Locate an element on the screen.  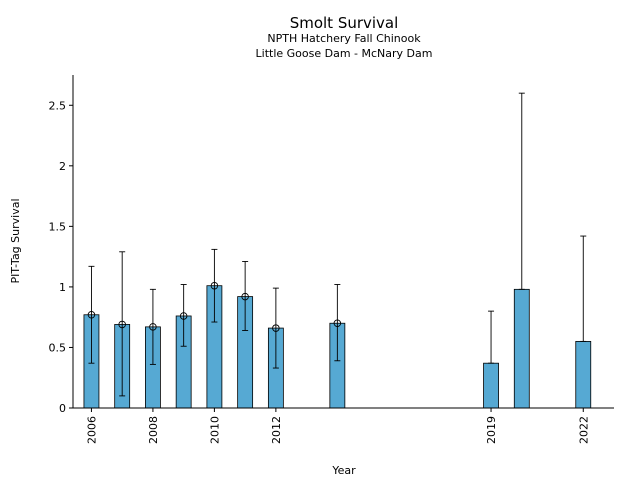
x-tick-label: 2019 is located at coordinates (491, 430).